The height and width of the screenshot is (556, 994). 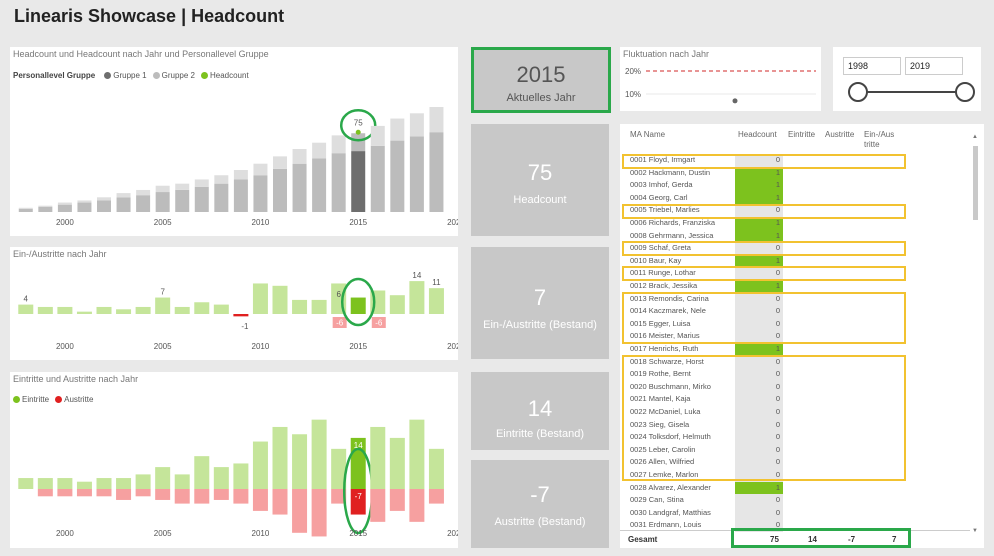 I want to click on table-row: 0027 Lemke, Marlon 0, so click(x=795, y=475).